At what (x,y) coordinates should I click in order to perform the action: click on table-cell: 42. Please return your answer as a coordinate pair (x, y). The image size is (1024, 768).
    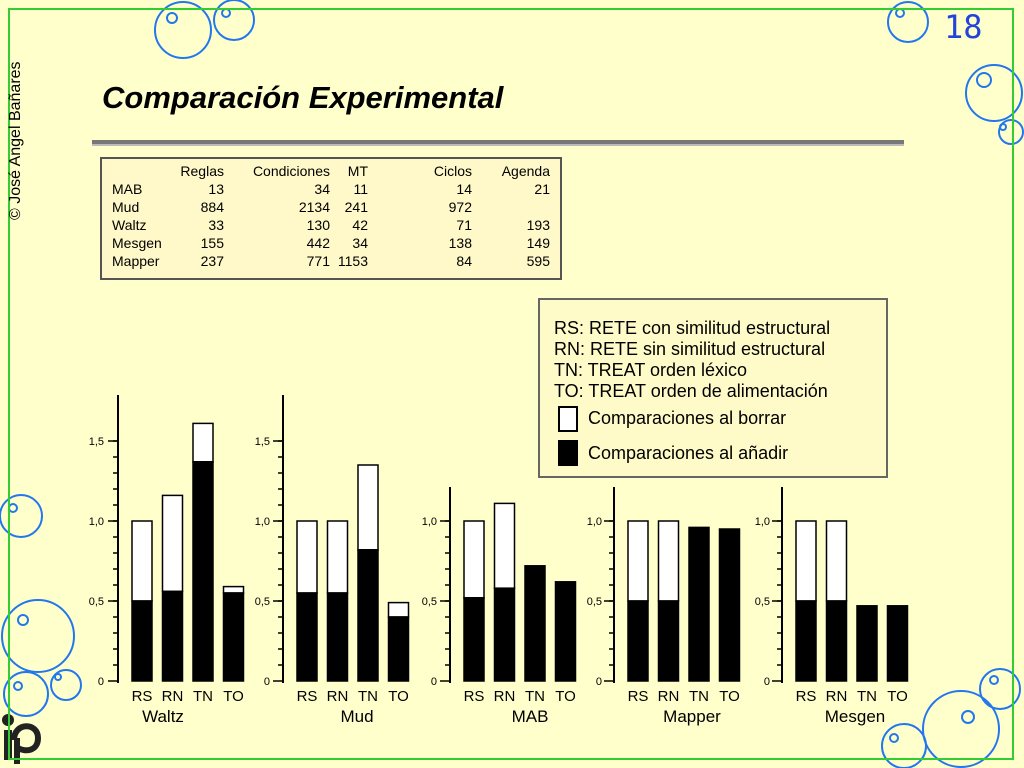
    Looking at the image, I should click on (360, 225).